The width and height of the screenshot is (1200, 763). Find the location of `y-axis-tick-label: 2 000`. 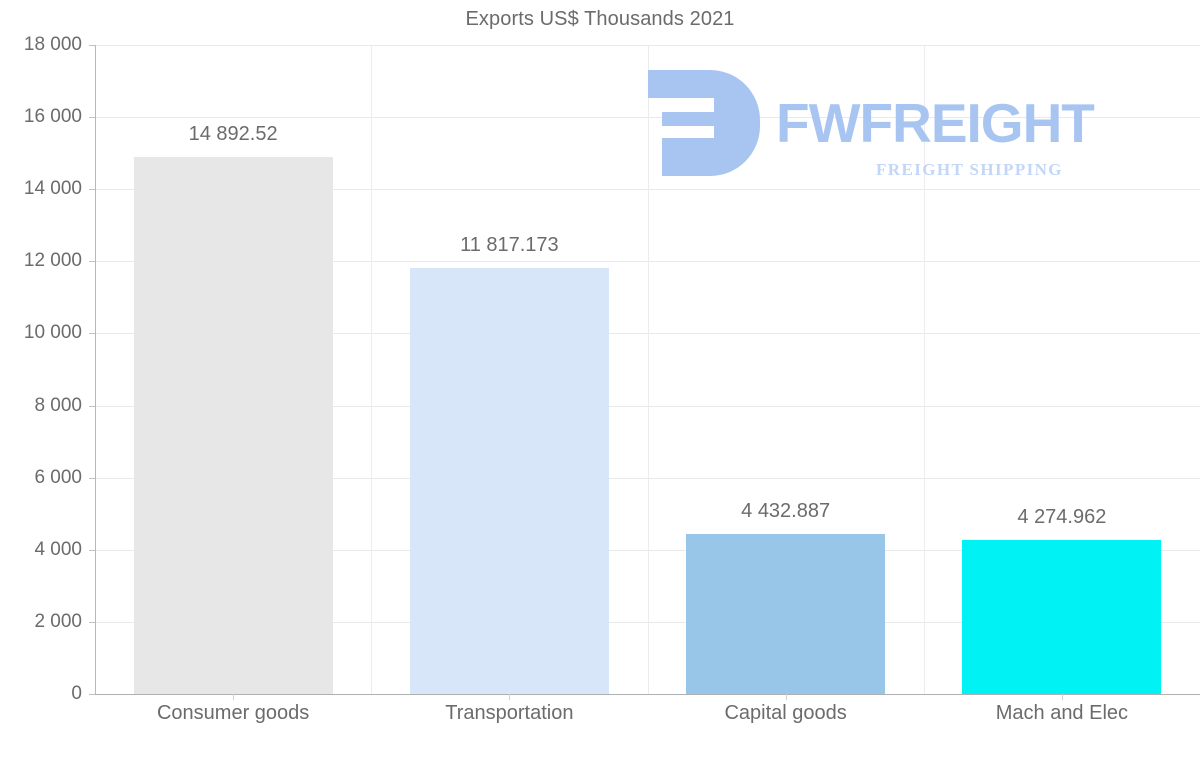

y-axis-tick-label: 2 000 is located at coordinates (58, 621).